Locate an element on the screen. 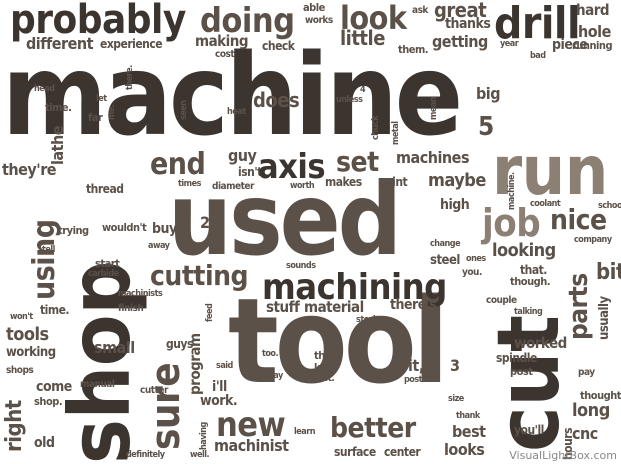 This screenshot has width=621, height=464. word-company: company is located at coordinates (593, 240).